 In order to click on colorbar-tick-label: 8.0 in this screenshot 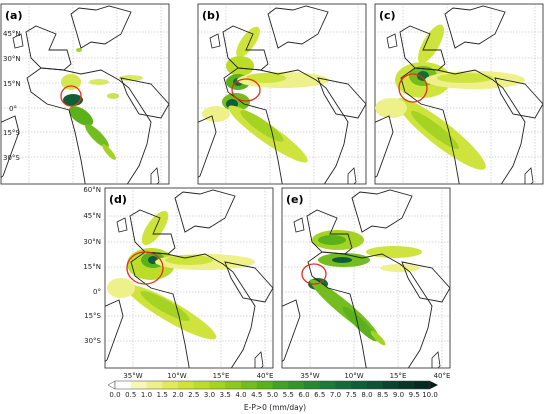, I will do `click(366, 395)`.